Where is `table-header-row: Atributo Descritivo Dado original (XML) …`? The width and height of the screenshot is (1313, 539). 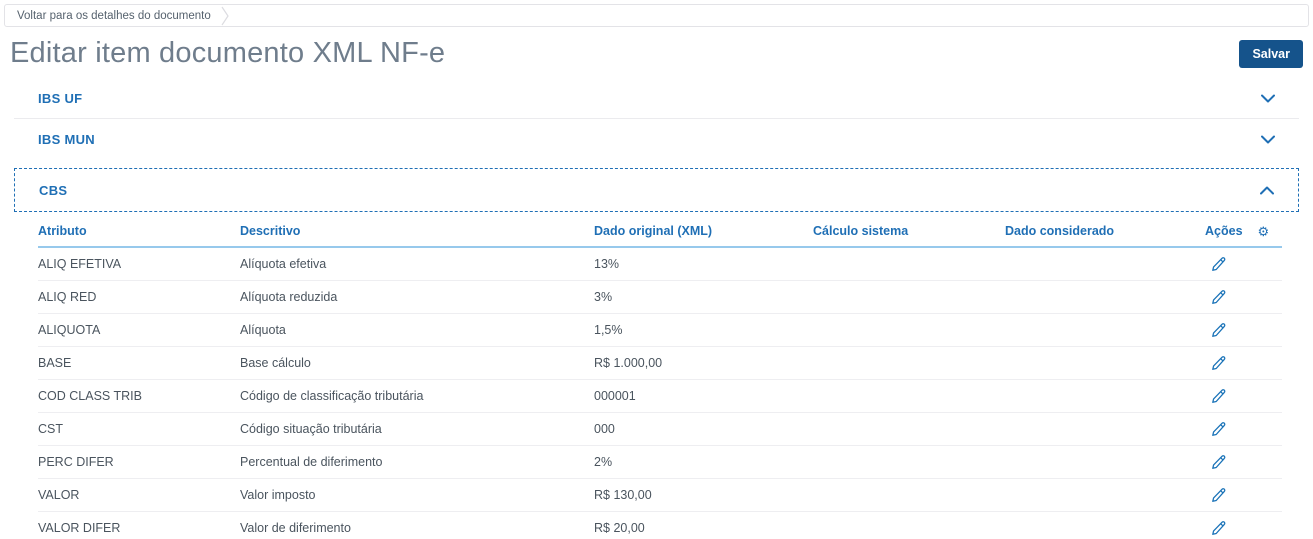
table-header-row: Atributo Descritivo Dado original (XML) … is located at coordinates (660, 232).